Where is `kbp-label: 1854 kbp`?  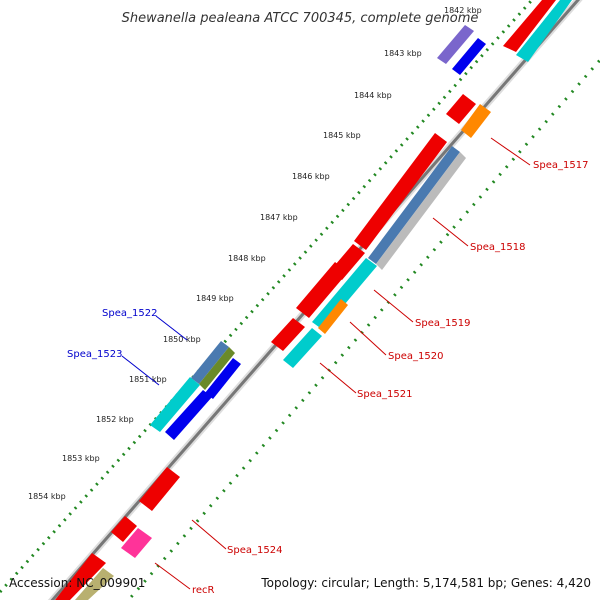
kbp-label: 1854 kbp is located at coordinates (47, 496).